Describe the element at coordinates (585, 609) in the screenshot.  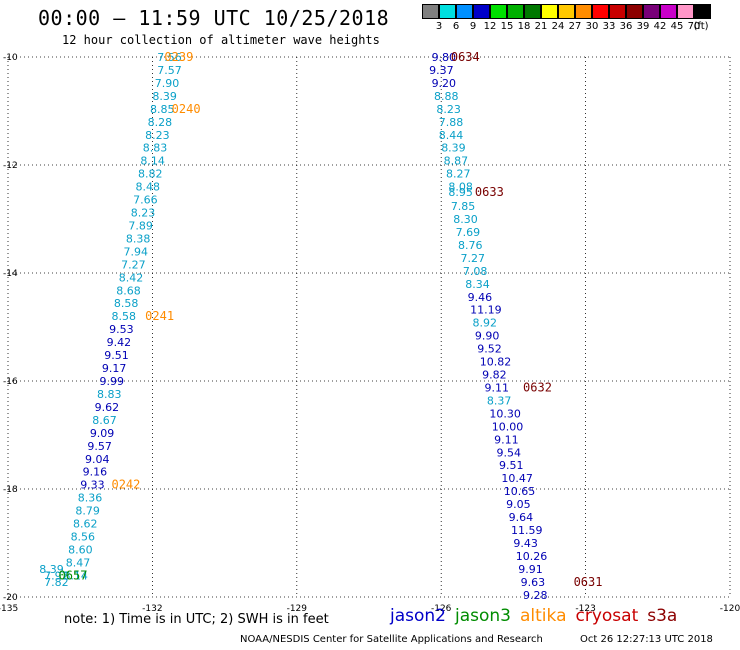
I see `x-tick-label: -123` at that location.